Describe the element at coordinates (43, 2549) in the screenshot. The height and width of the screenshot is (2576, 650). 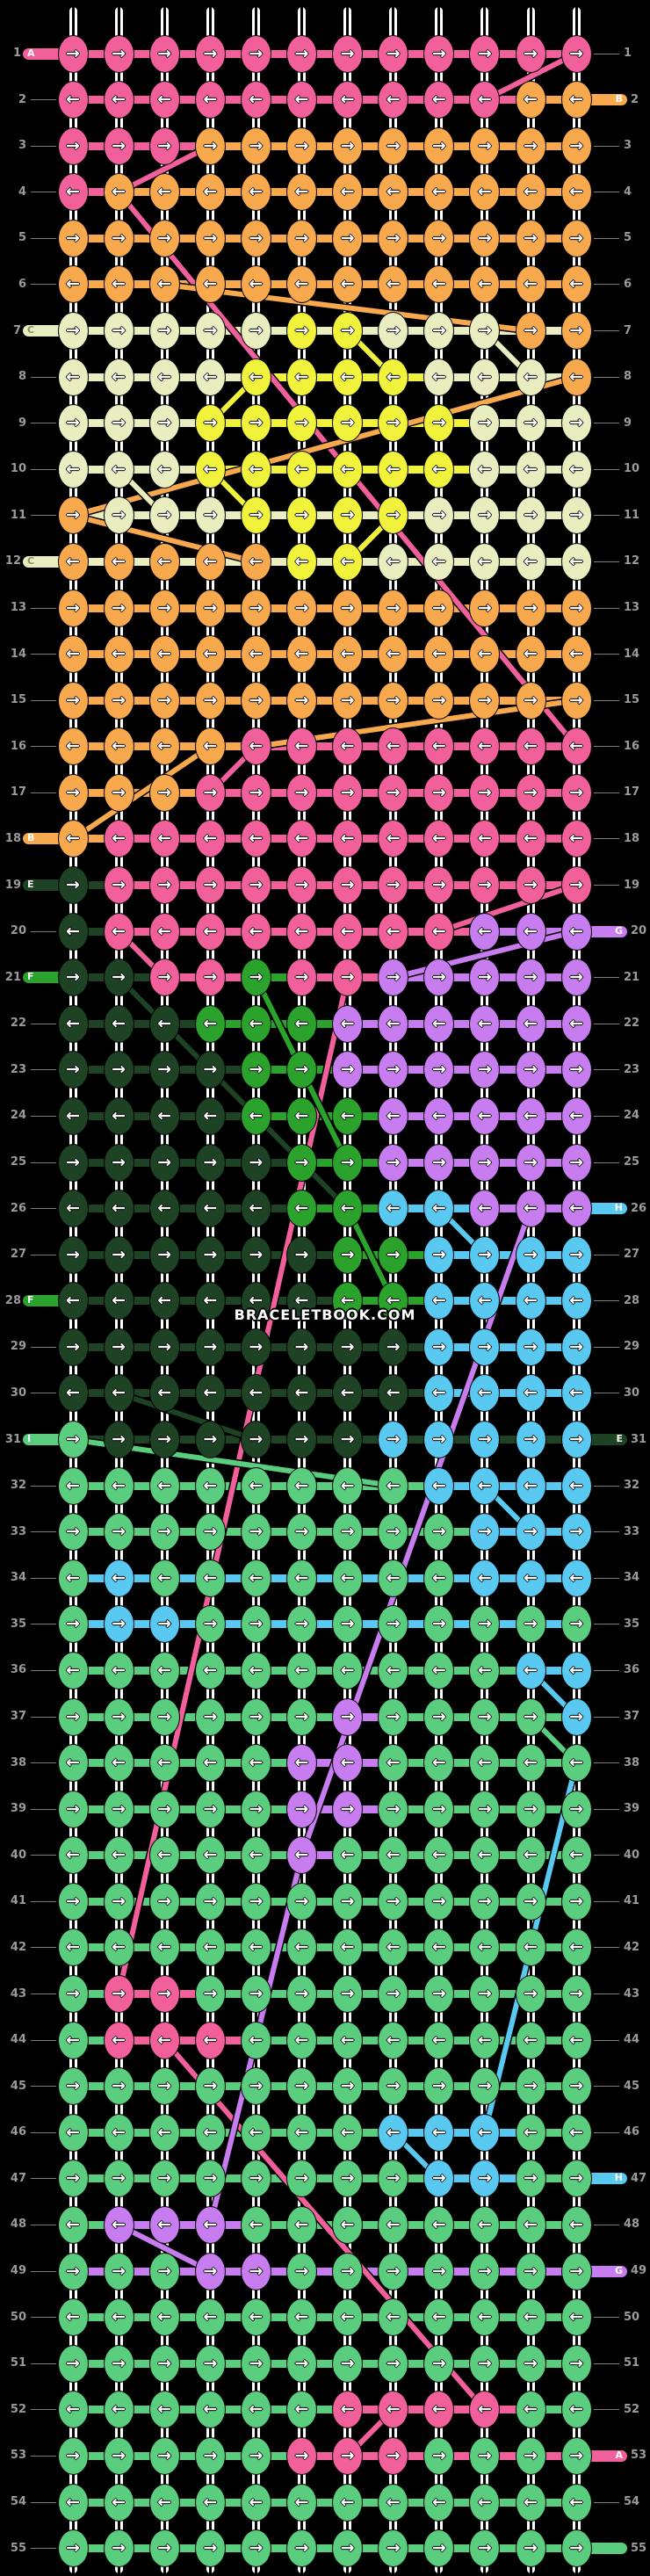
I see `row-number-line-left` at that location.